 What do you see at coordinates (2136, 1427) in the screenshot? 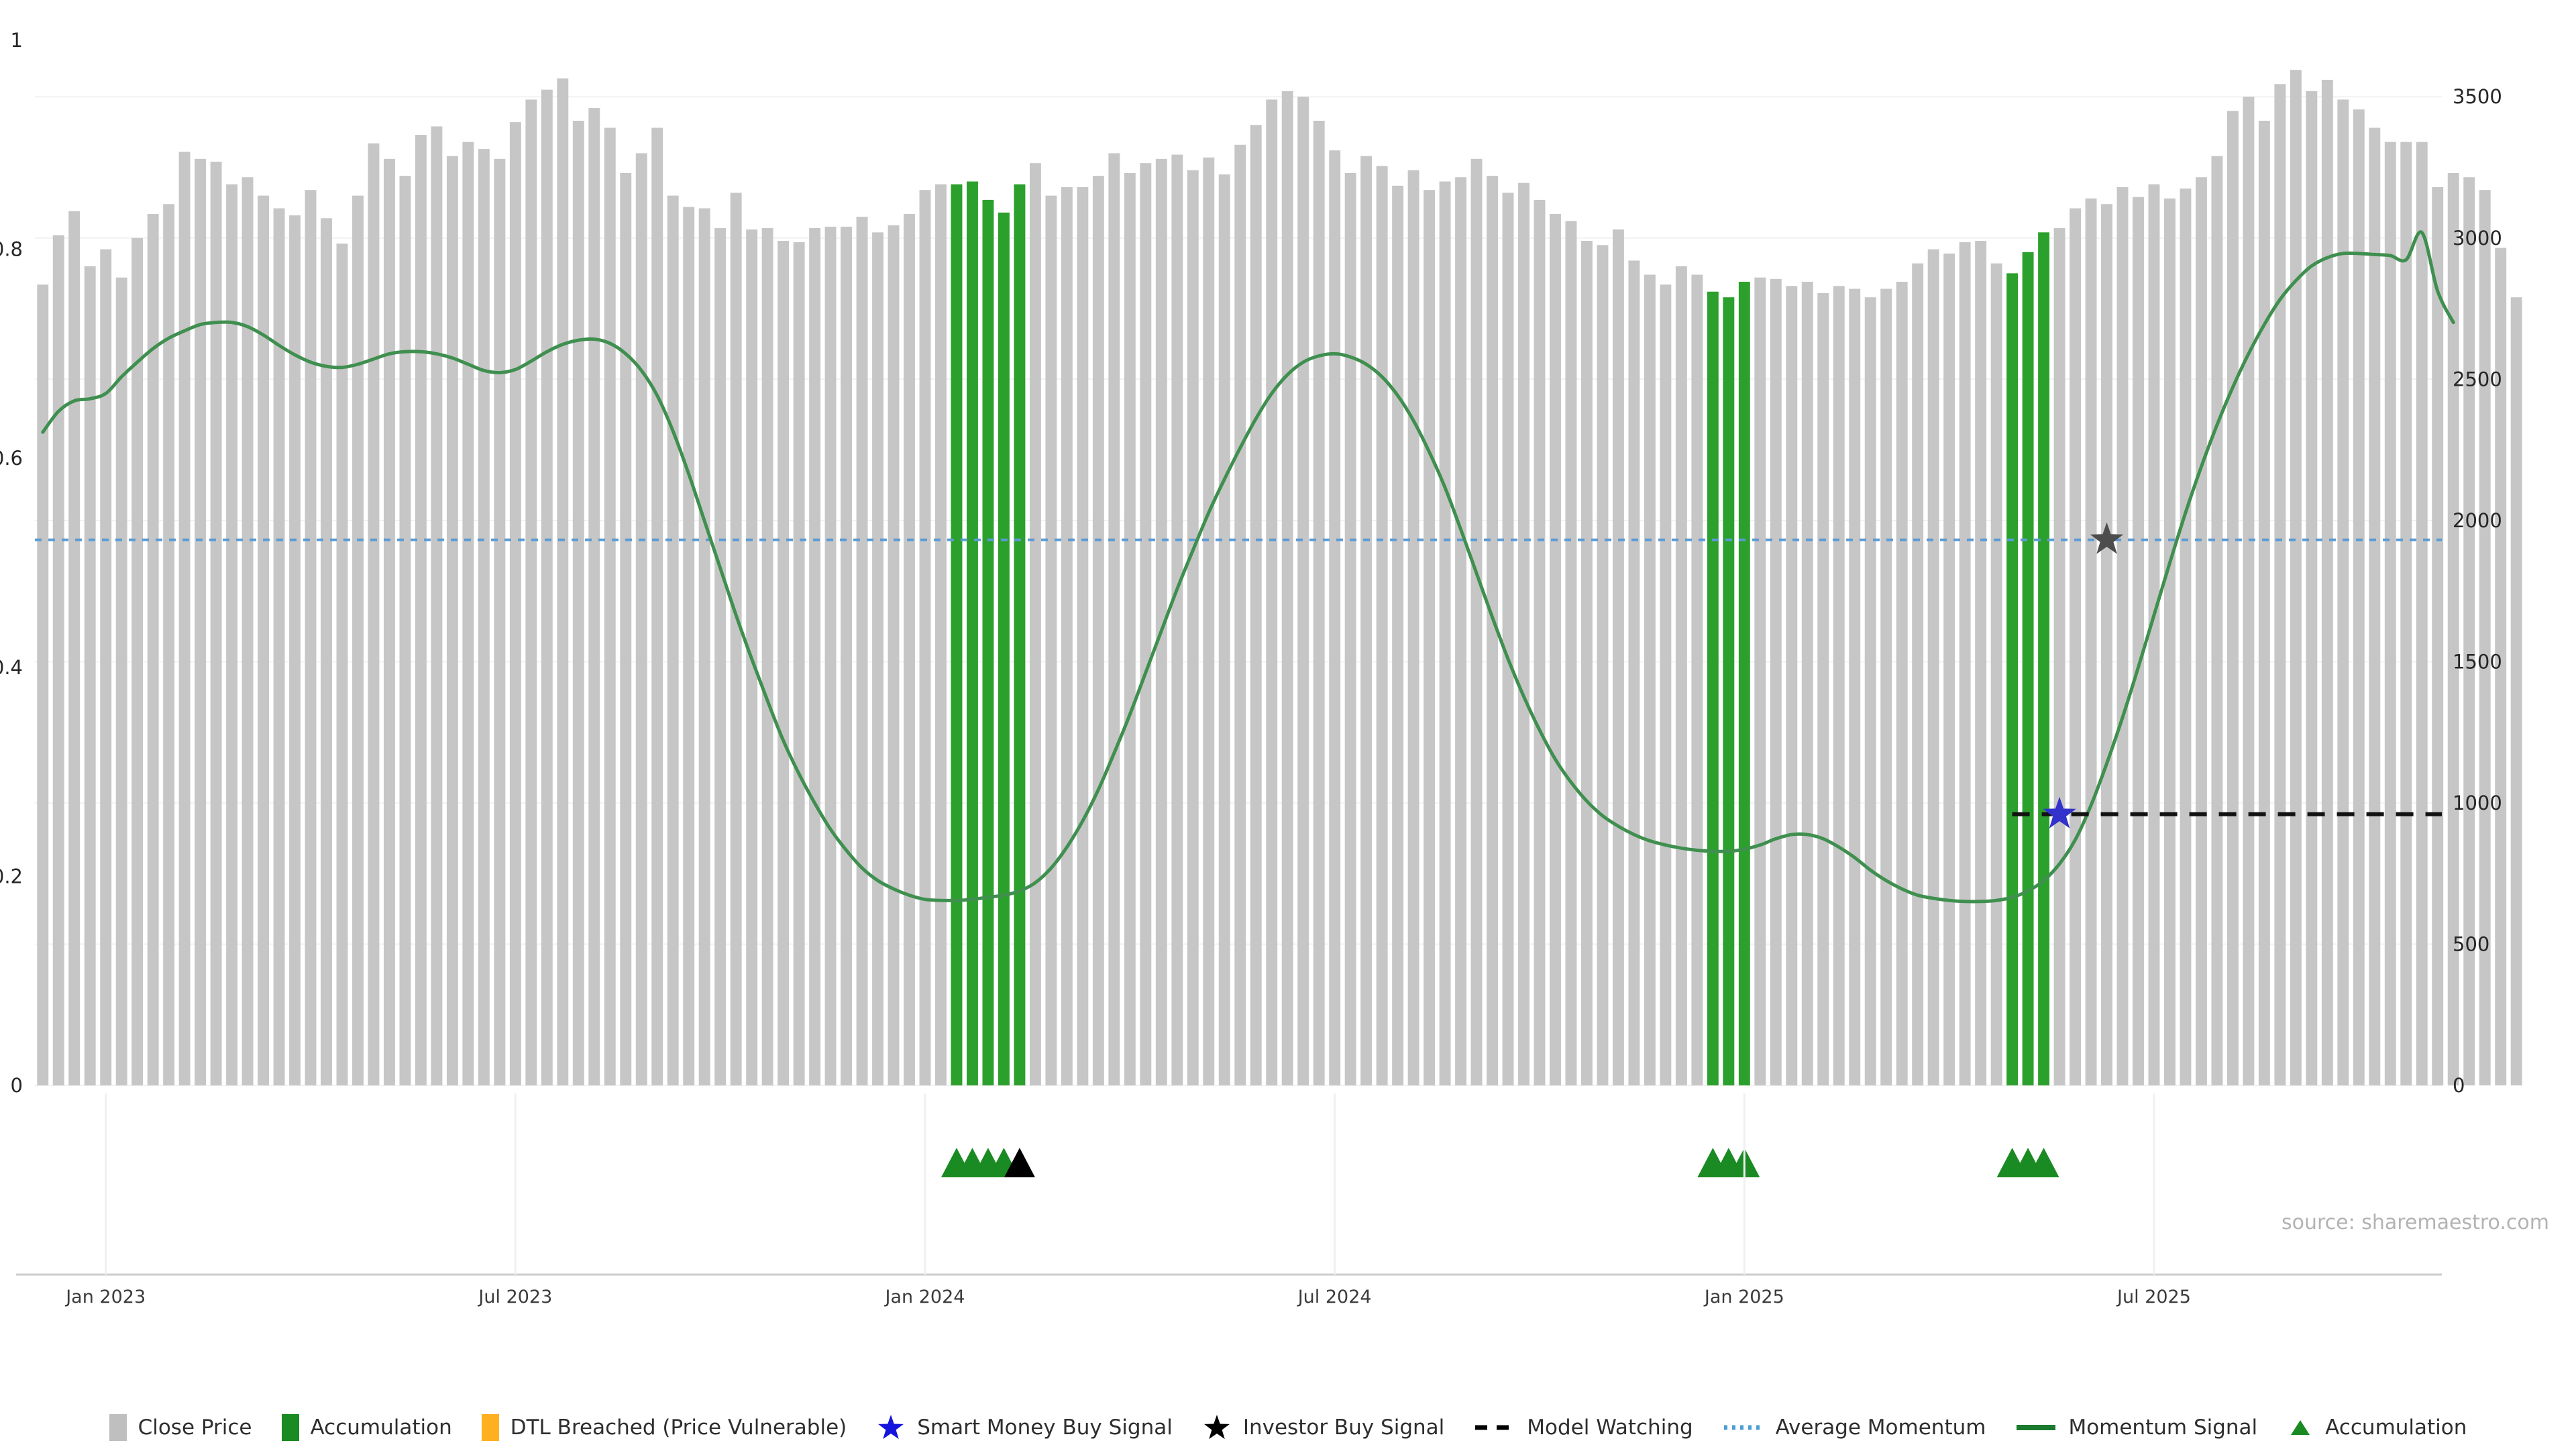
I see `legend-item: Momentum Signal` at bounding box center [2136, 1427].